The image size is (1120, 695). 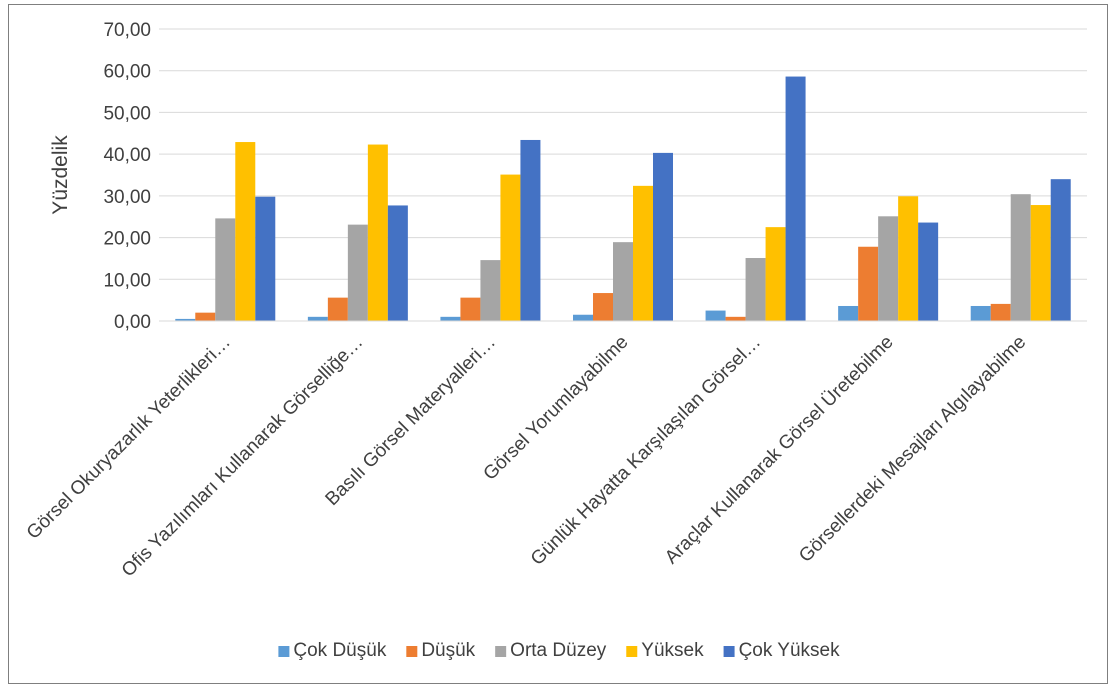 I want to click on legend-label: Çok Düşük, so click(x=339, y=650).